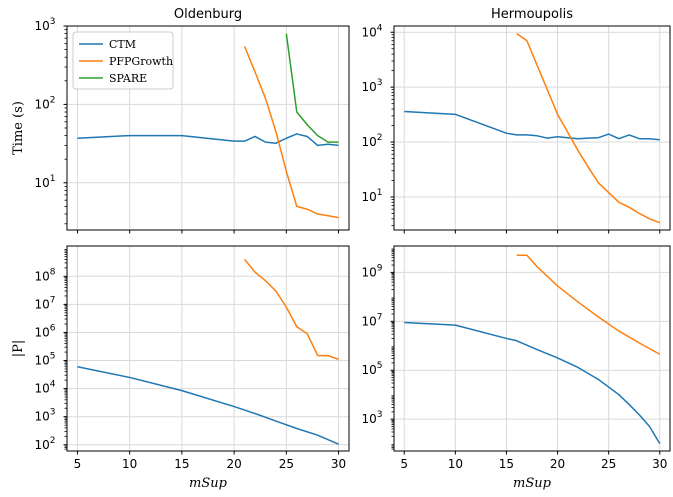  I want to click on y-axis-label: Time (s), so click(18, 128).